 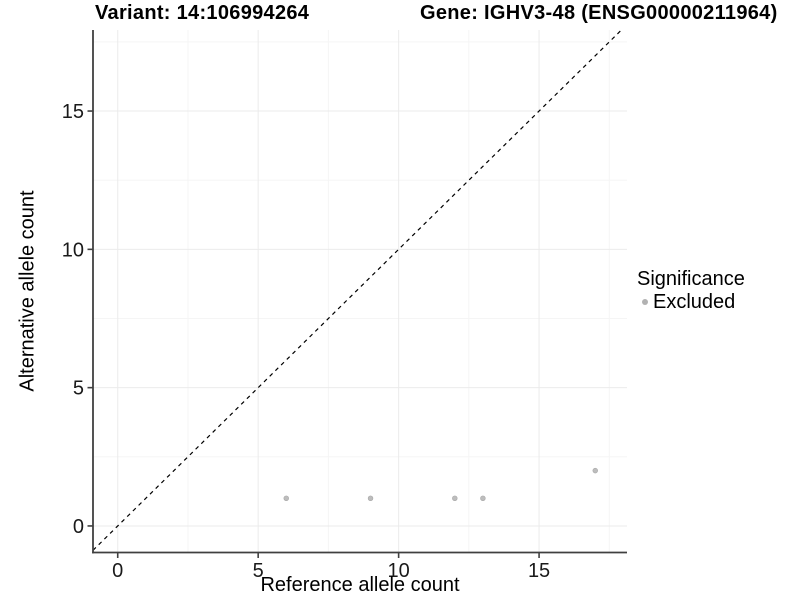 I want to click on plot-title-variant: Variant: 14:106994264, so click(x=202, y=13).